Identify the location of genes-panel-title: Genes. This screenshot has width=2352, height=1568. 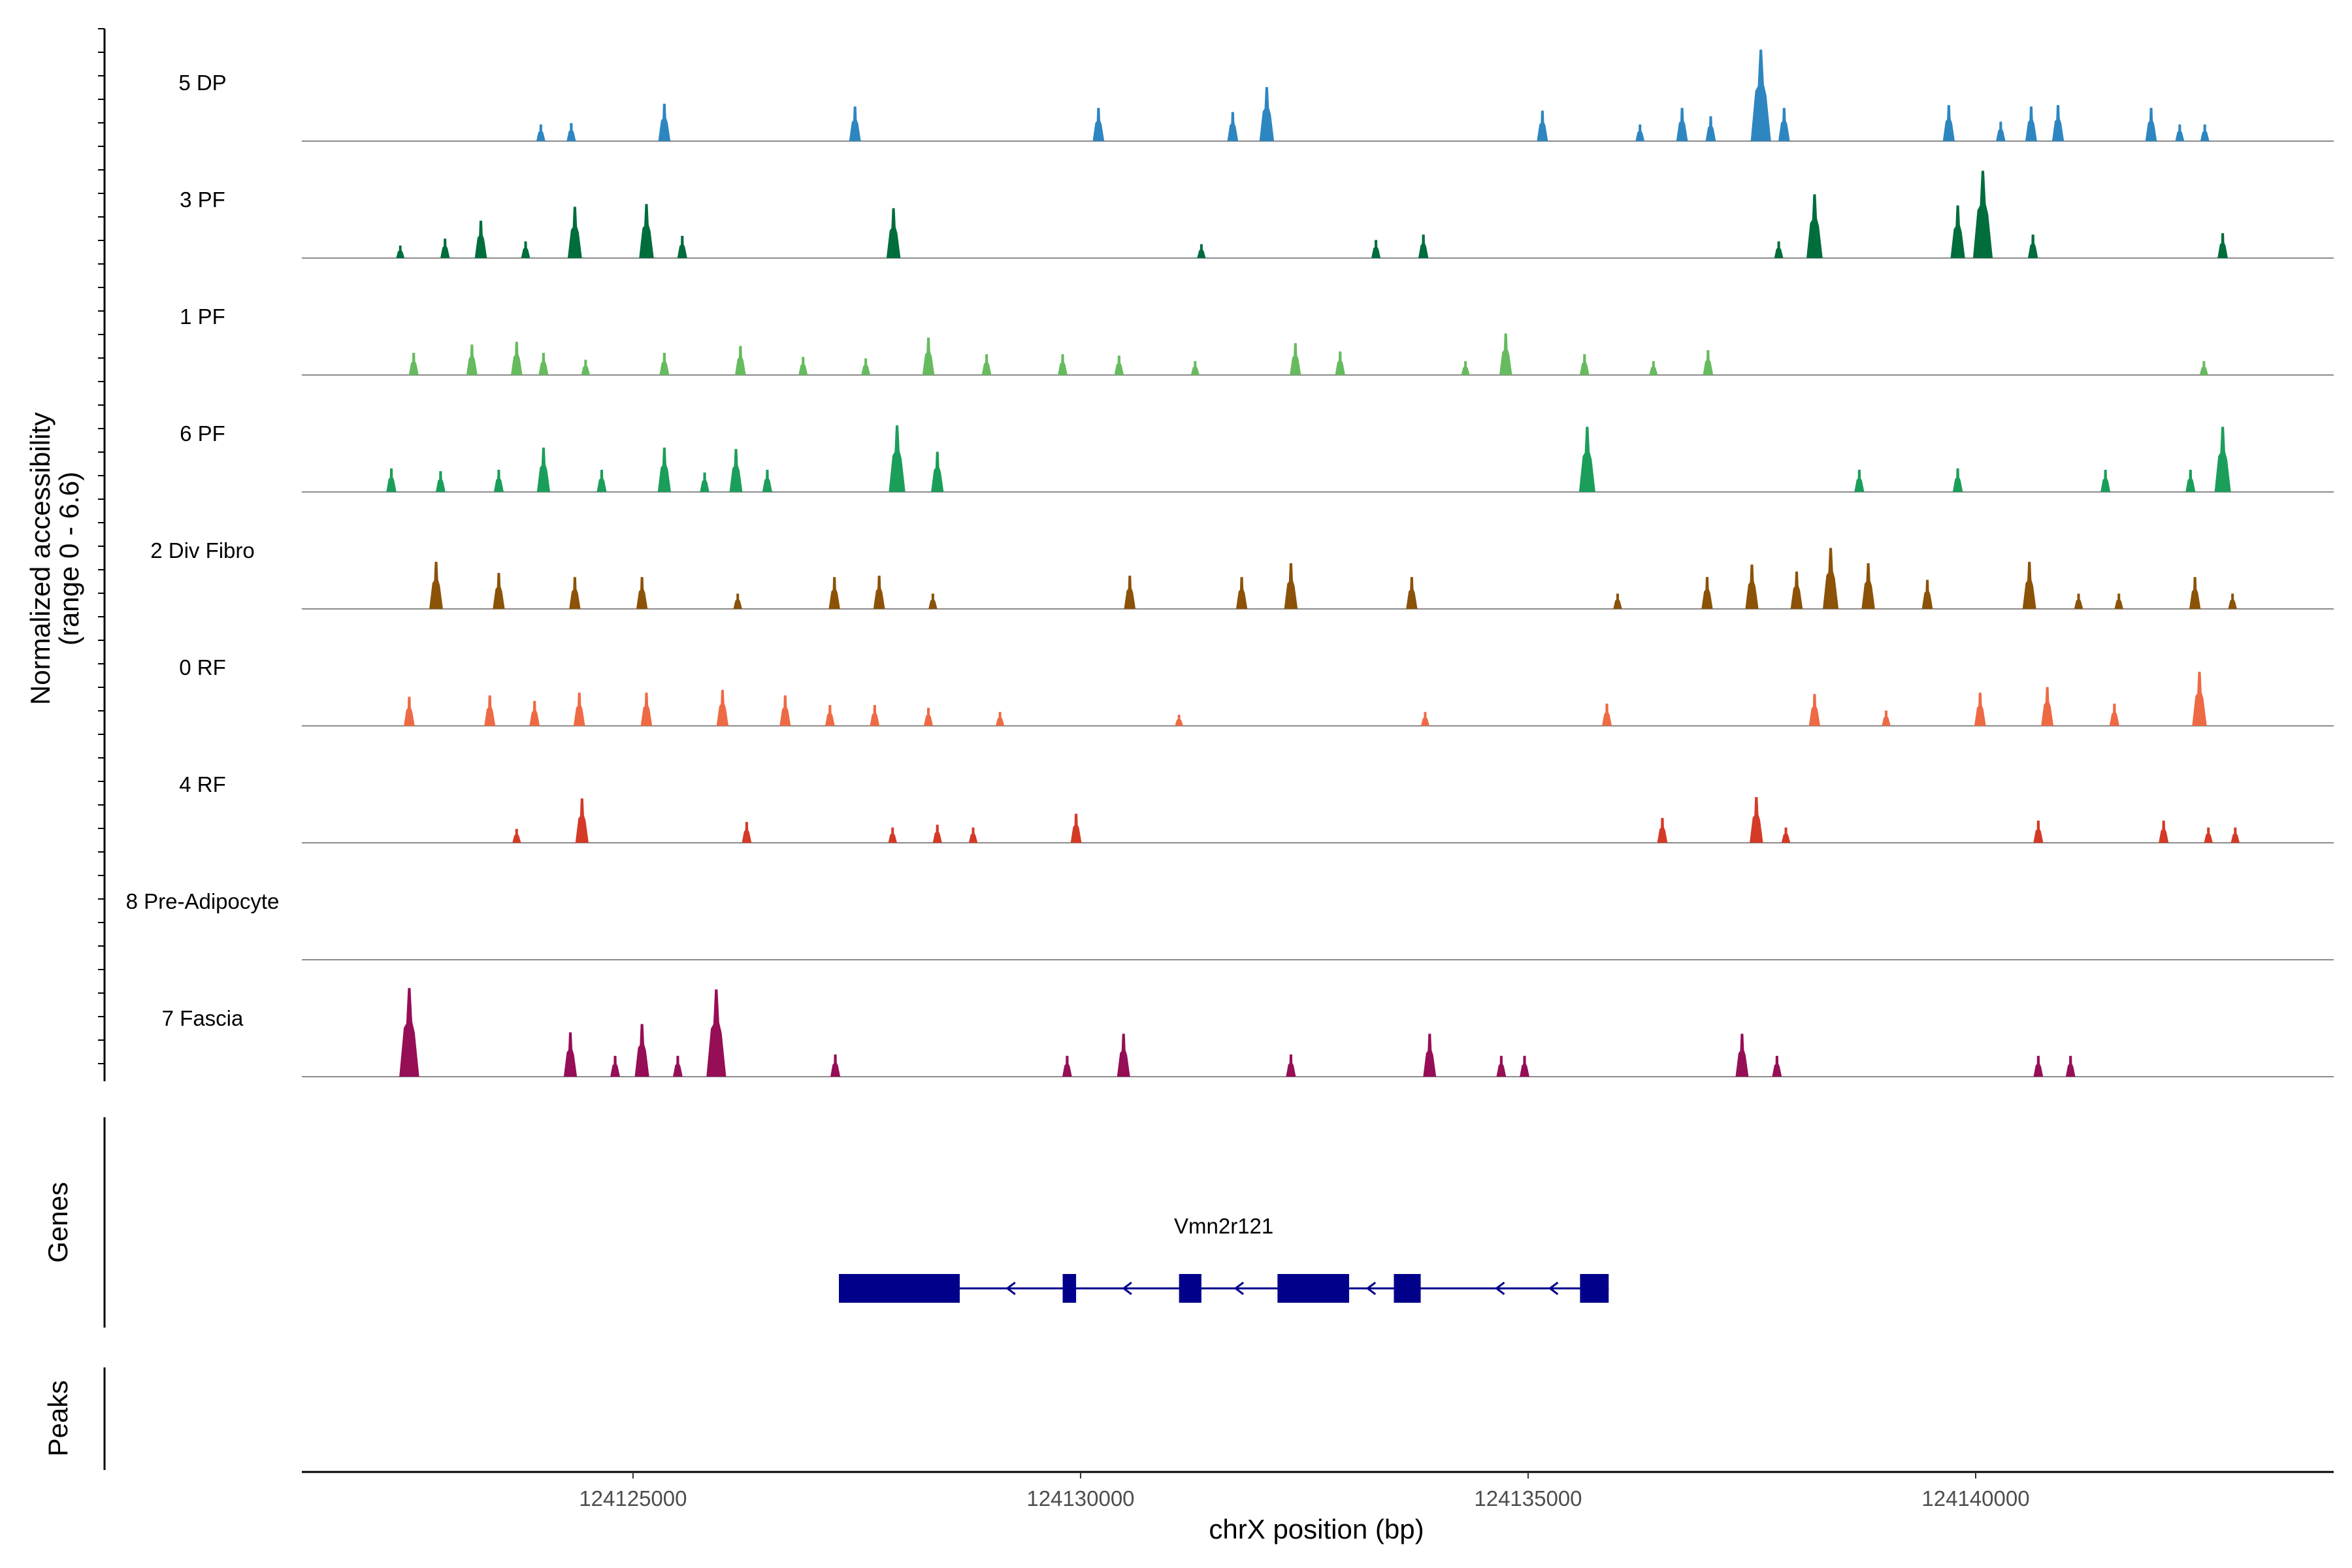
(57, 1222).